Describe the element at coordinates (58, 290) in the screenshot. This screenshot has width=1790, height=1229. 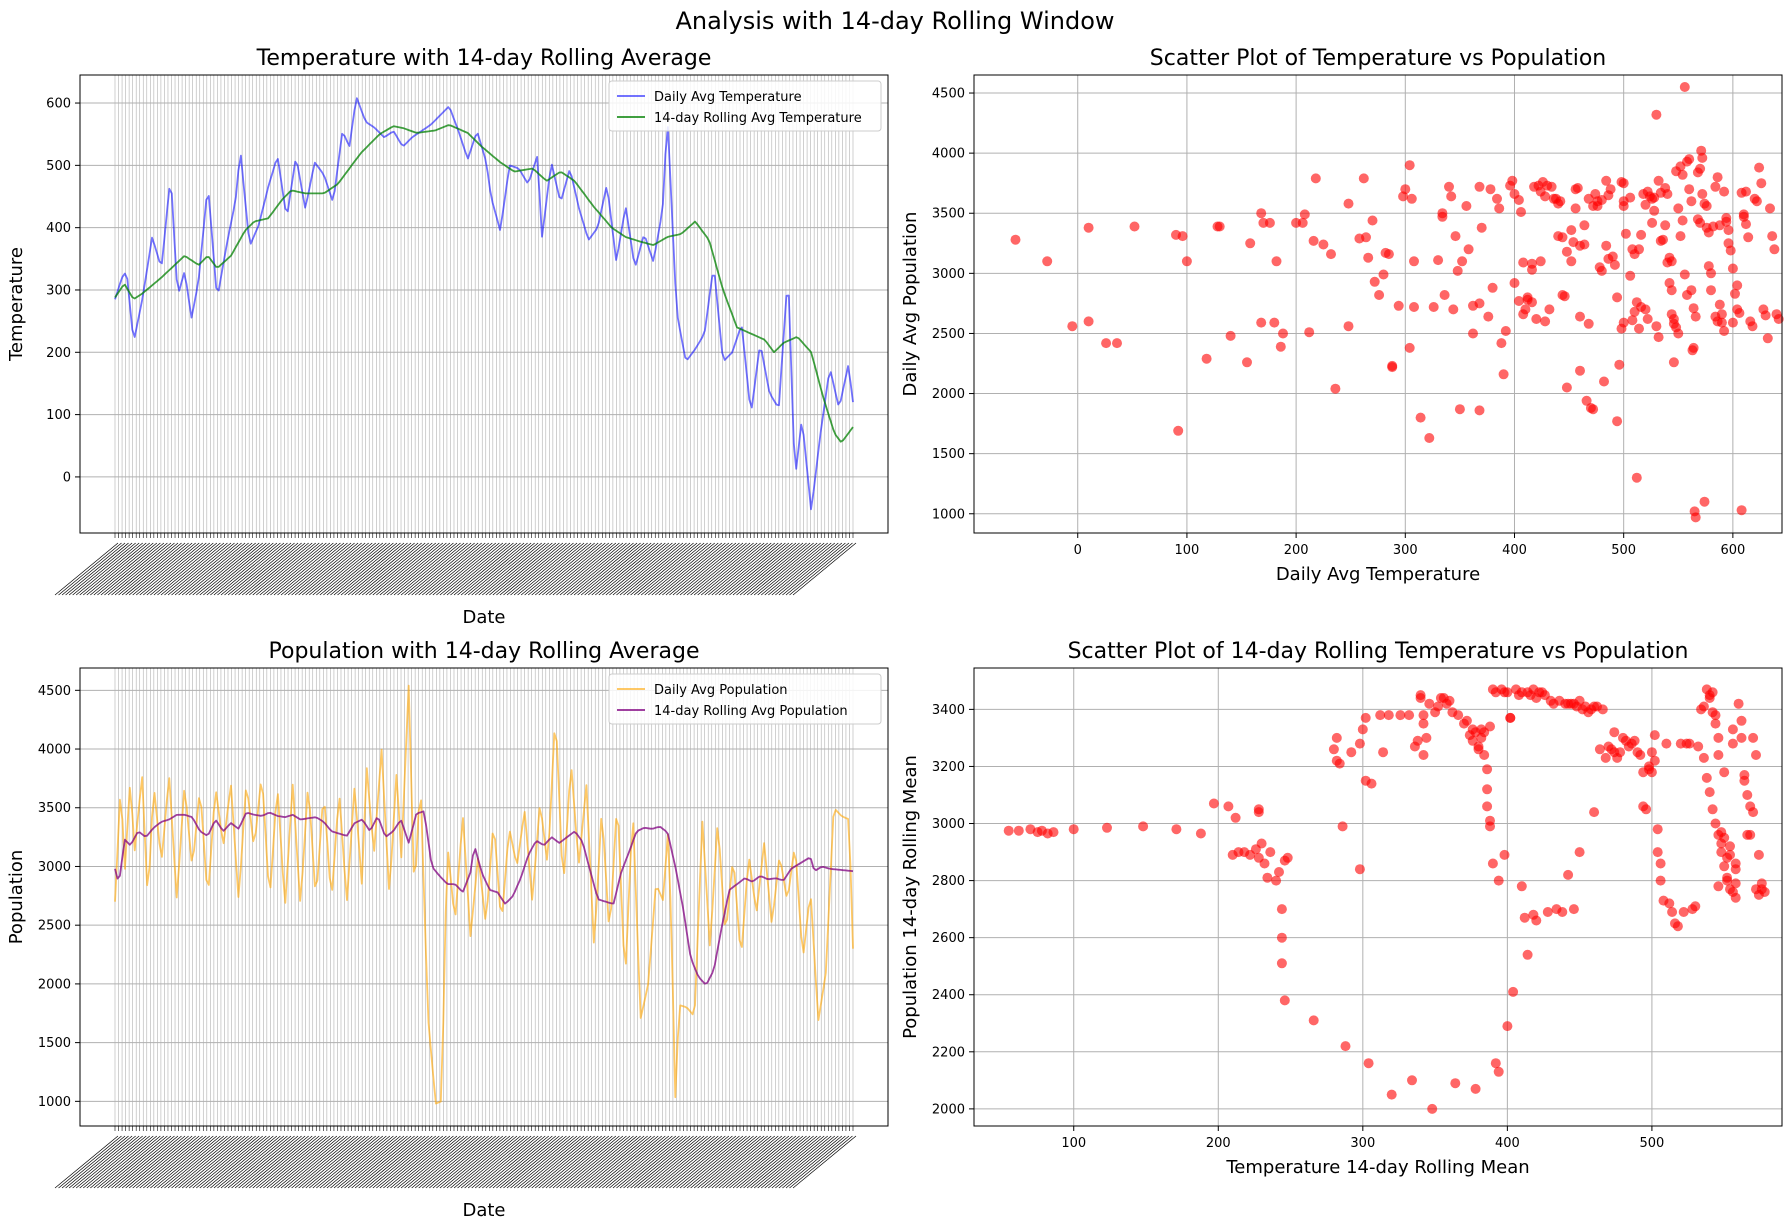
I see `y-tick-label: 300` at that location.